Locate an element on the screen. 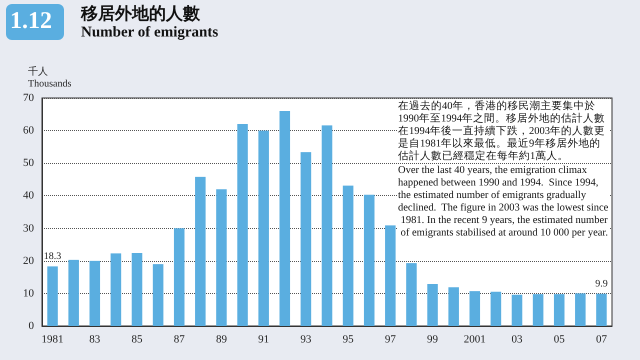  annotation: Over the last 40 years, the emigration climax happened between 1990 and 1994. Since 1994, the estimated number of emigrants gradually declined. The figure in 2003 was the lowest since 1981. In the recent 9 years, the estimated number of emigrants stabilised at around 10 000 per year. is located at coordinates (503, 201).